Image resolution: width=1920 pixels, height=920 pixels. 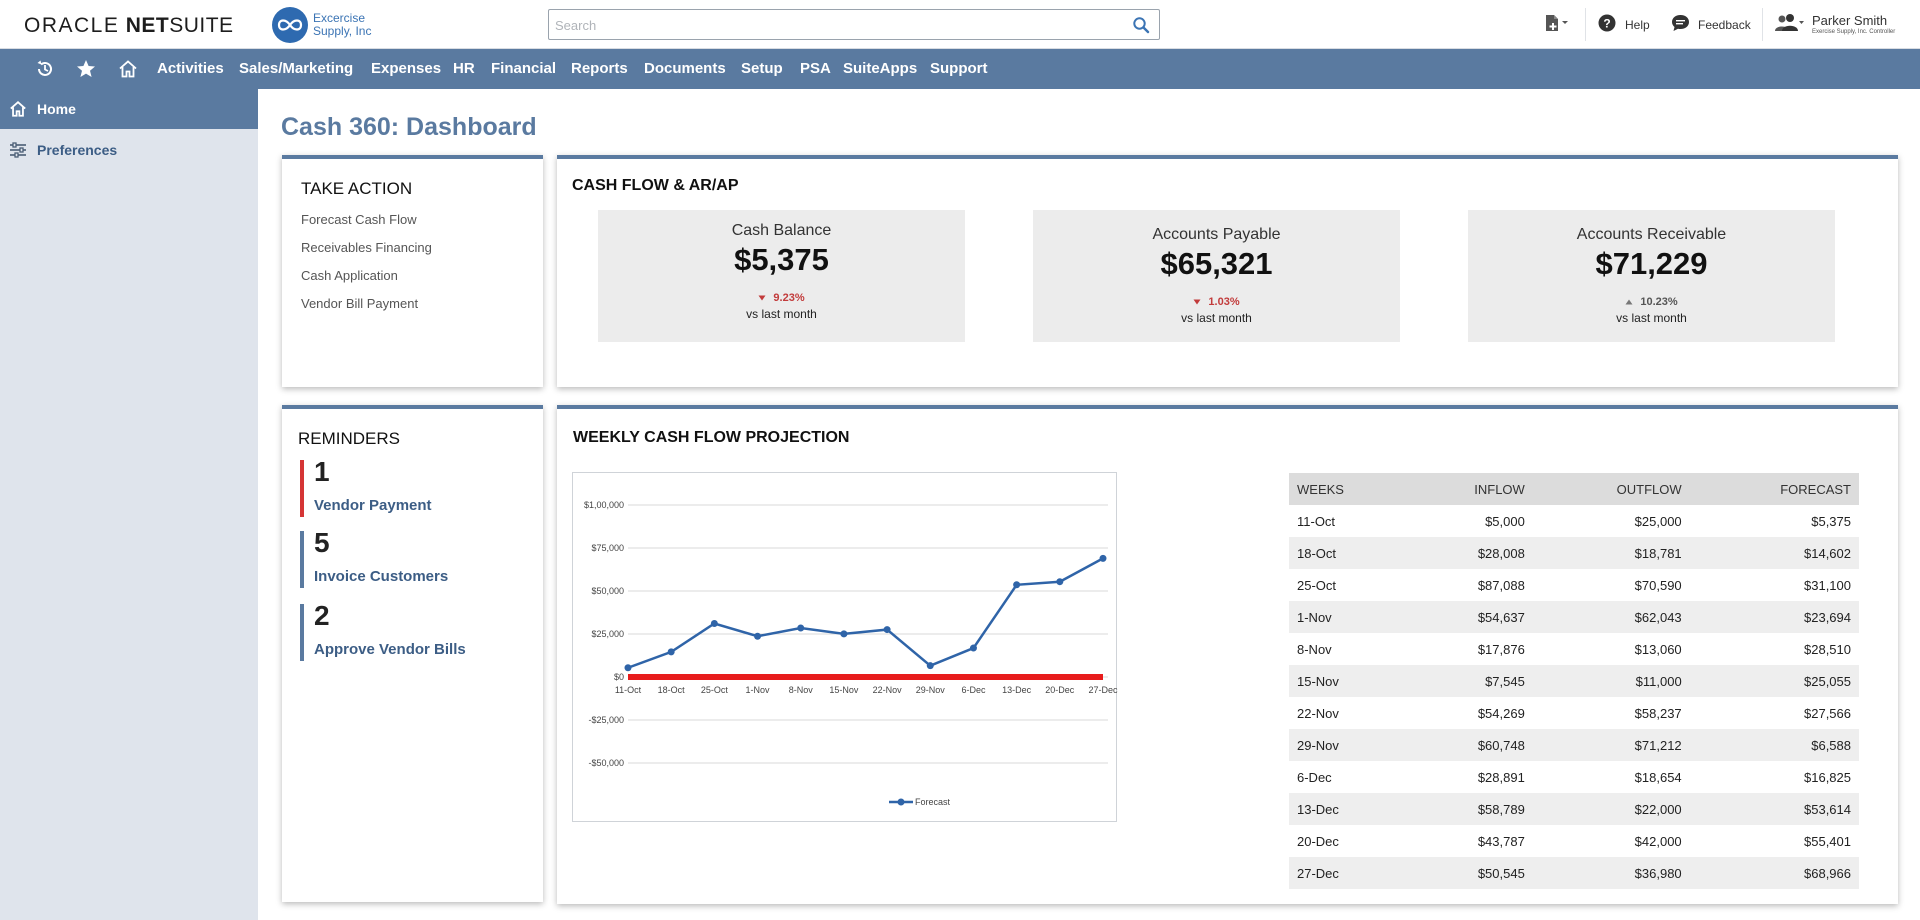 What do you see at coordinates (406, 68) in the screenshot?
I see `nav-expenses: Expenses` at bounding box center [406, 68].